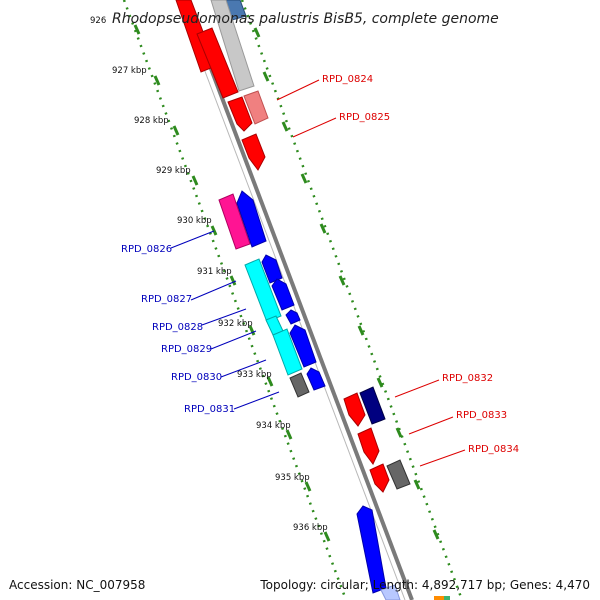  Describe the element at coordinates (310, 528) in the screenshot. I see `tick-label: 936 kbp` at that location.